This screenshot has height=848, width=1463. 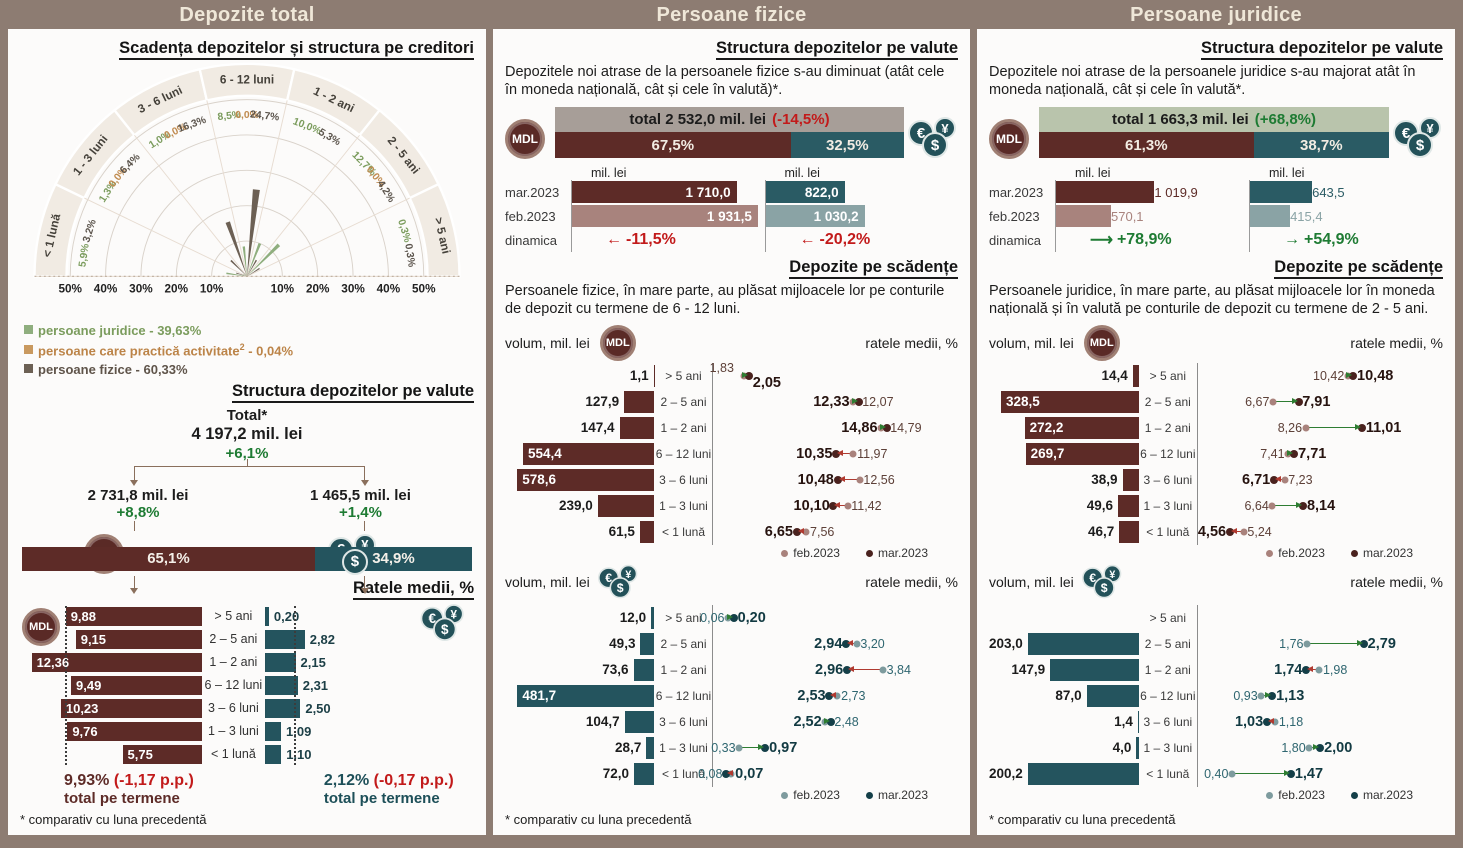 What do you see at coordinates (1288, 669) in the screenshot?
I see `mar-rate-value: 1,74` at bounding box center [1288, 669].